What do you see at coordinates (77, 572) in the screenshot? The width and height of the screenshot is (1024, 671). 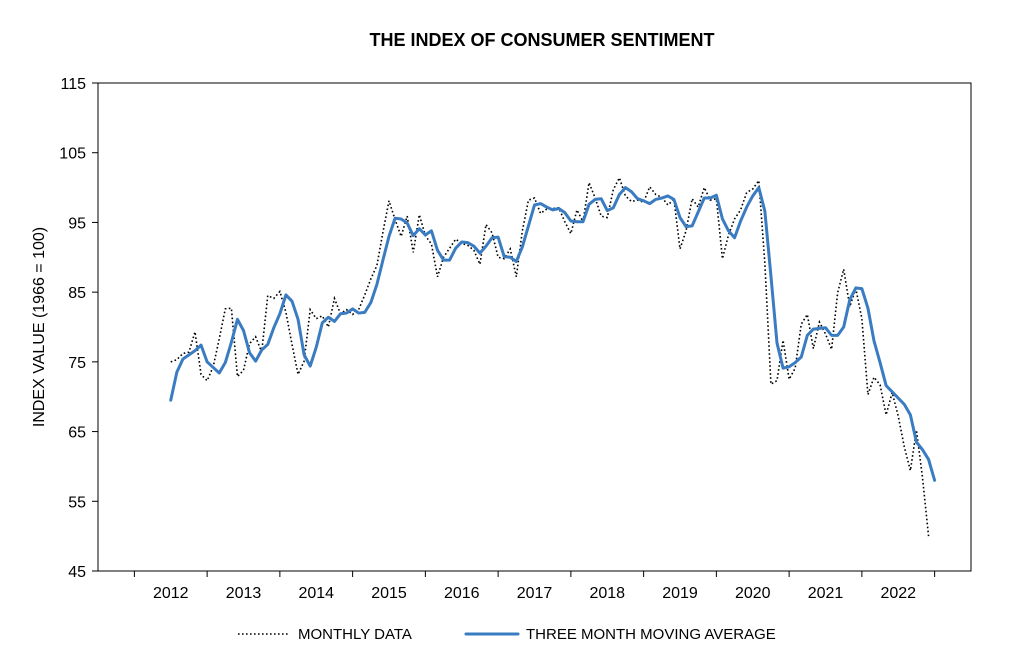 I see `y-tick-label: 45` at bounding box center [77, 572].